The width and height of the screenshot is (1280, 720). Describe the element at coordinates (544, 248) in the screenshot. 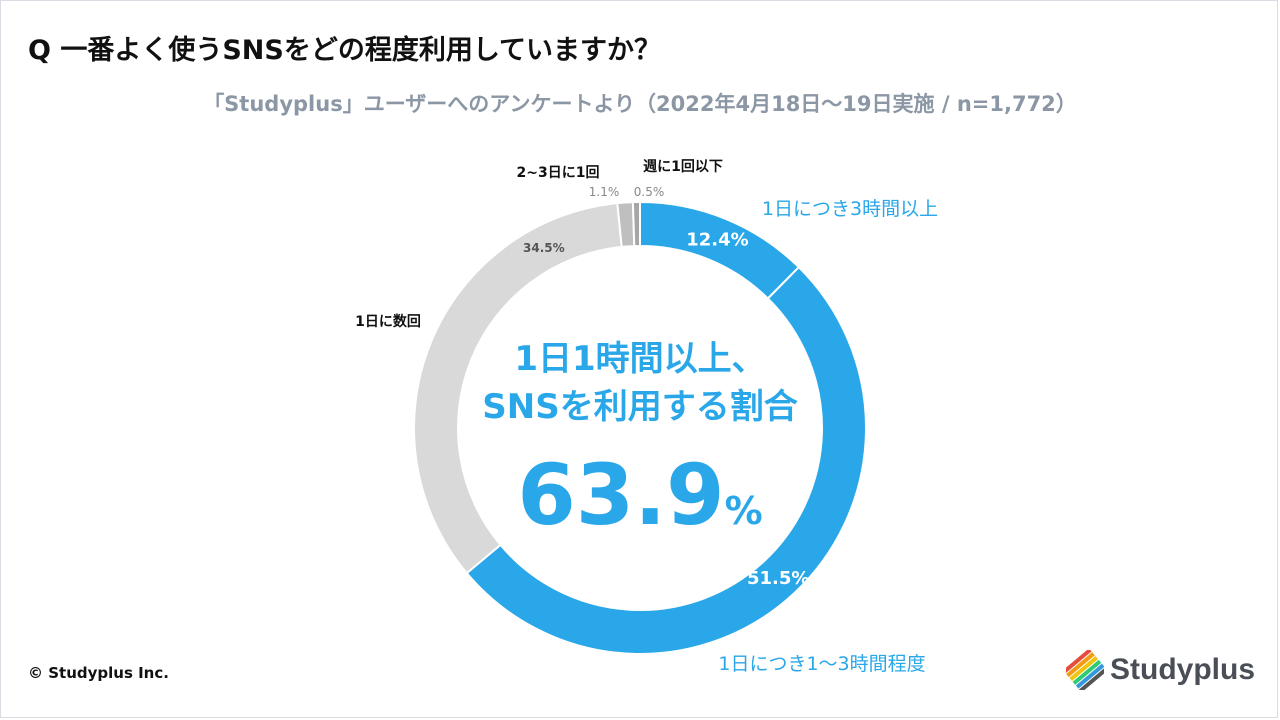

I see `value-label-2: 34.5%` at that location.